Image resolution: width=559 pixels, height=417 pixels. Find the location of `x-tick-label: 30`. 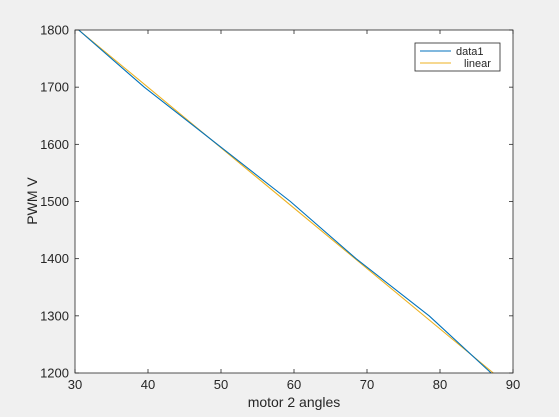

x-tick-label: 30 is located at coordinates (75, 384).